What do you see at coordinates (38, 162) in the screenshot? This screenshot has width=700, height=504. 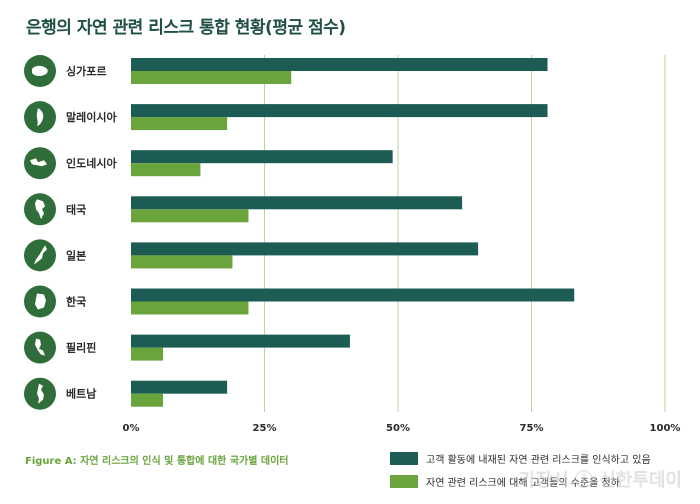 I see `indonesia-map-silhouette-icon` at bounding box center [38, 162].